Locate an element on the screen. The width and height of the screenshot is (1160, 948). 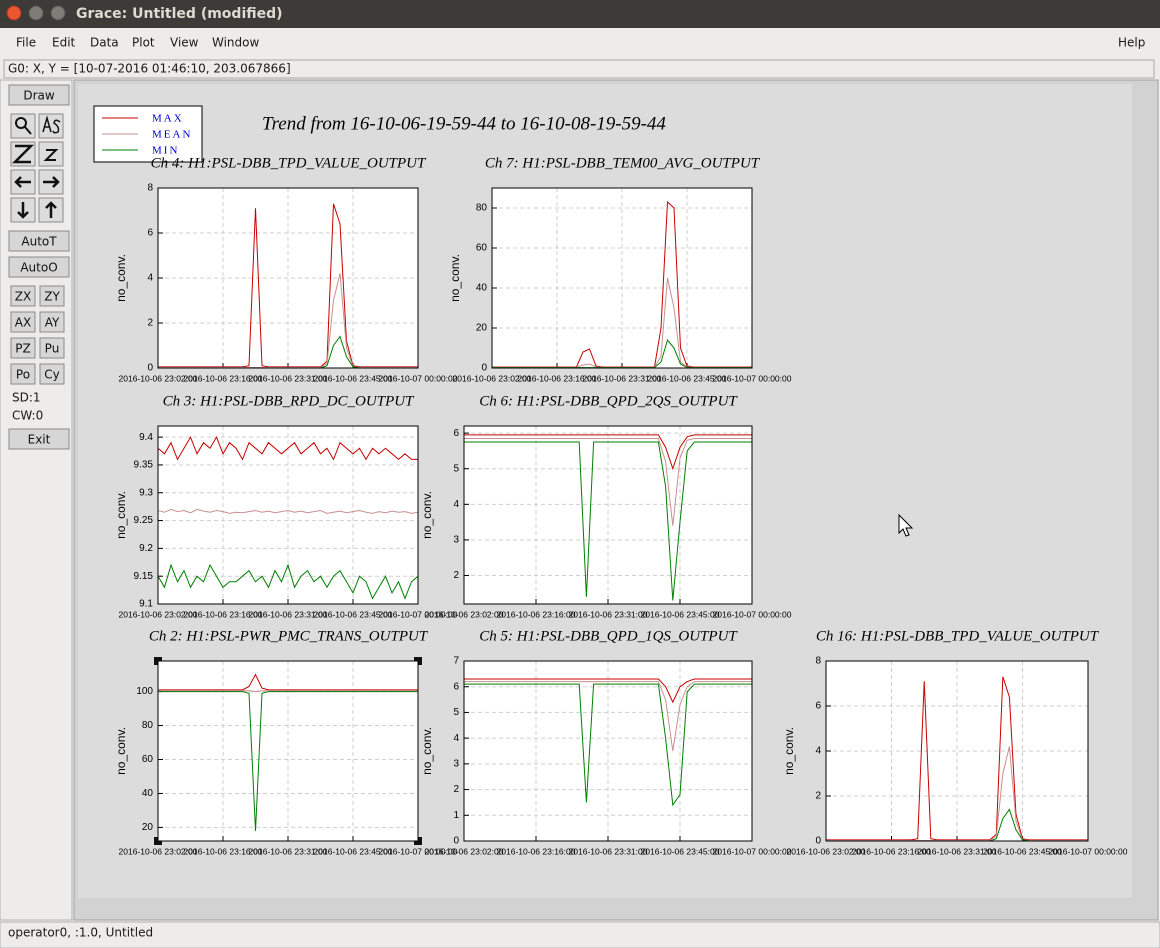
menu-item: View is located at coordinates (184, 43).